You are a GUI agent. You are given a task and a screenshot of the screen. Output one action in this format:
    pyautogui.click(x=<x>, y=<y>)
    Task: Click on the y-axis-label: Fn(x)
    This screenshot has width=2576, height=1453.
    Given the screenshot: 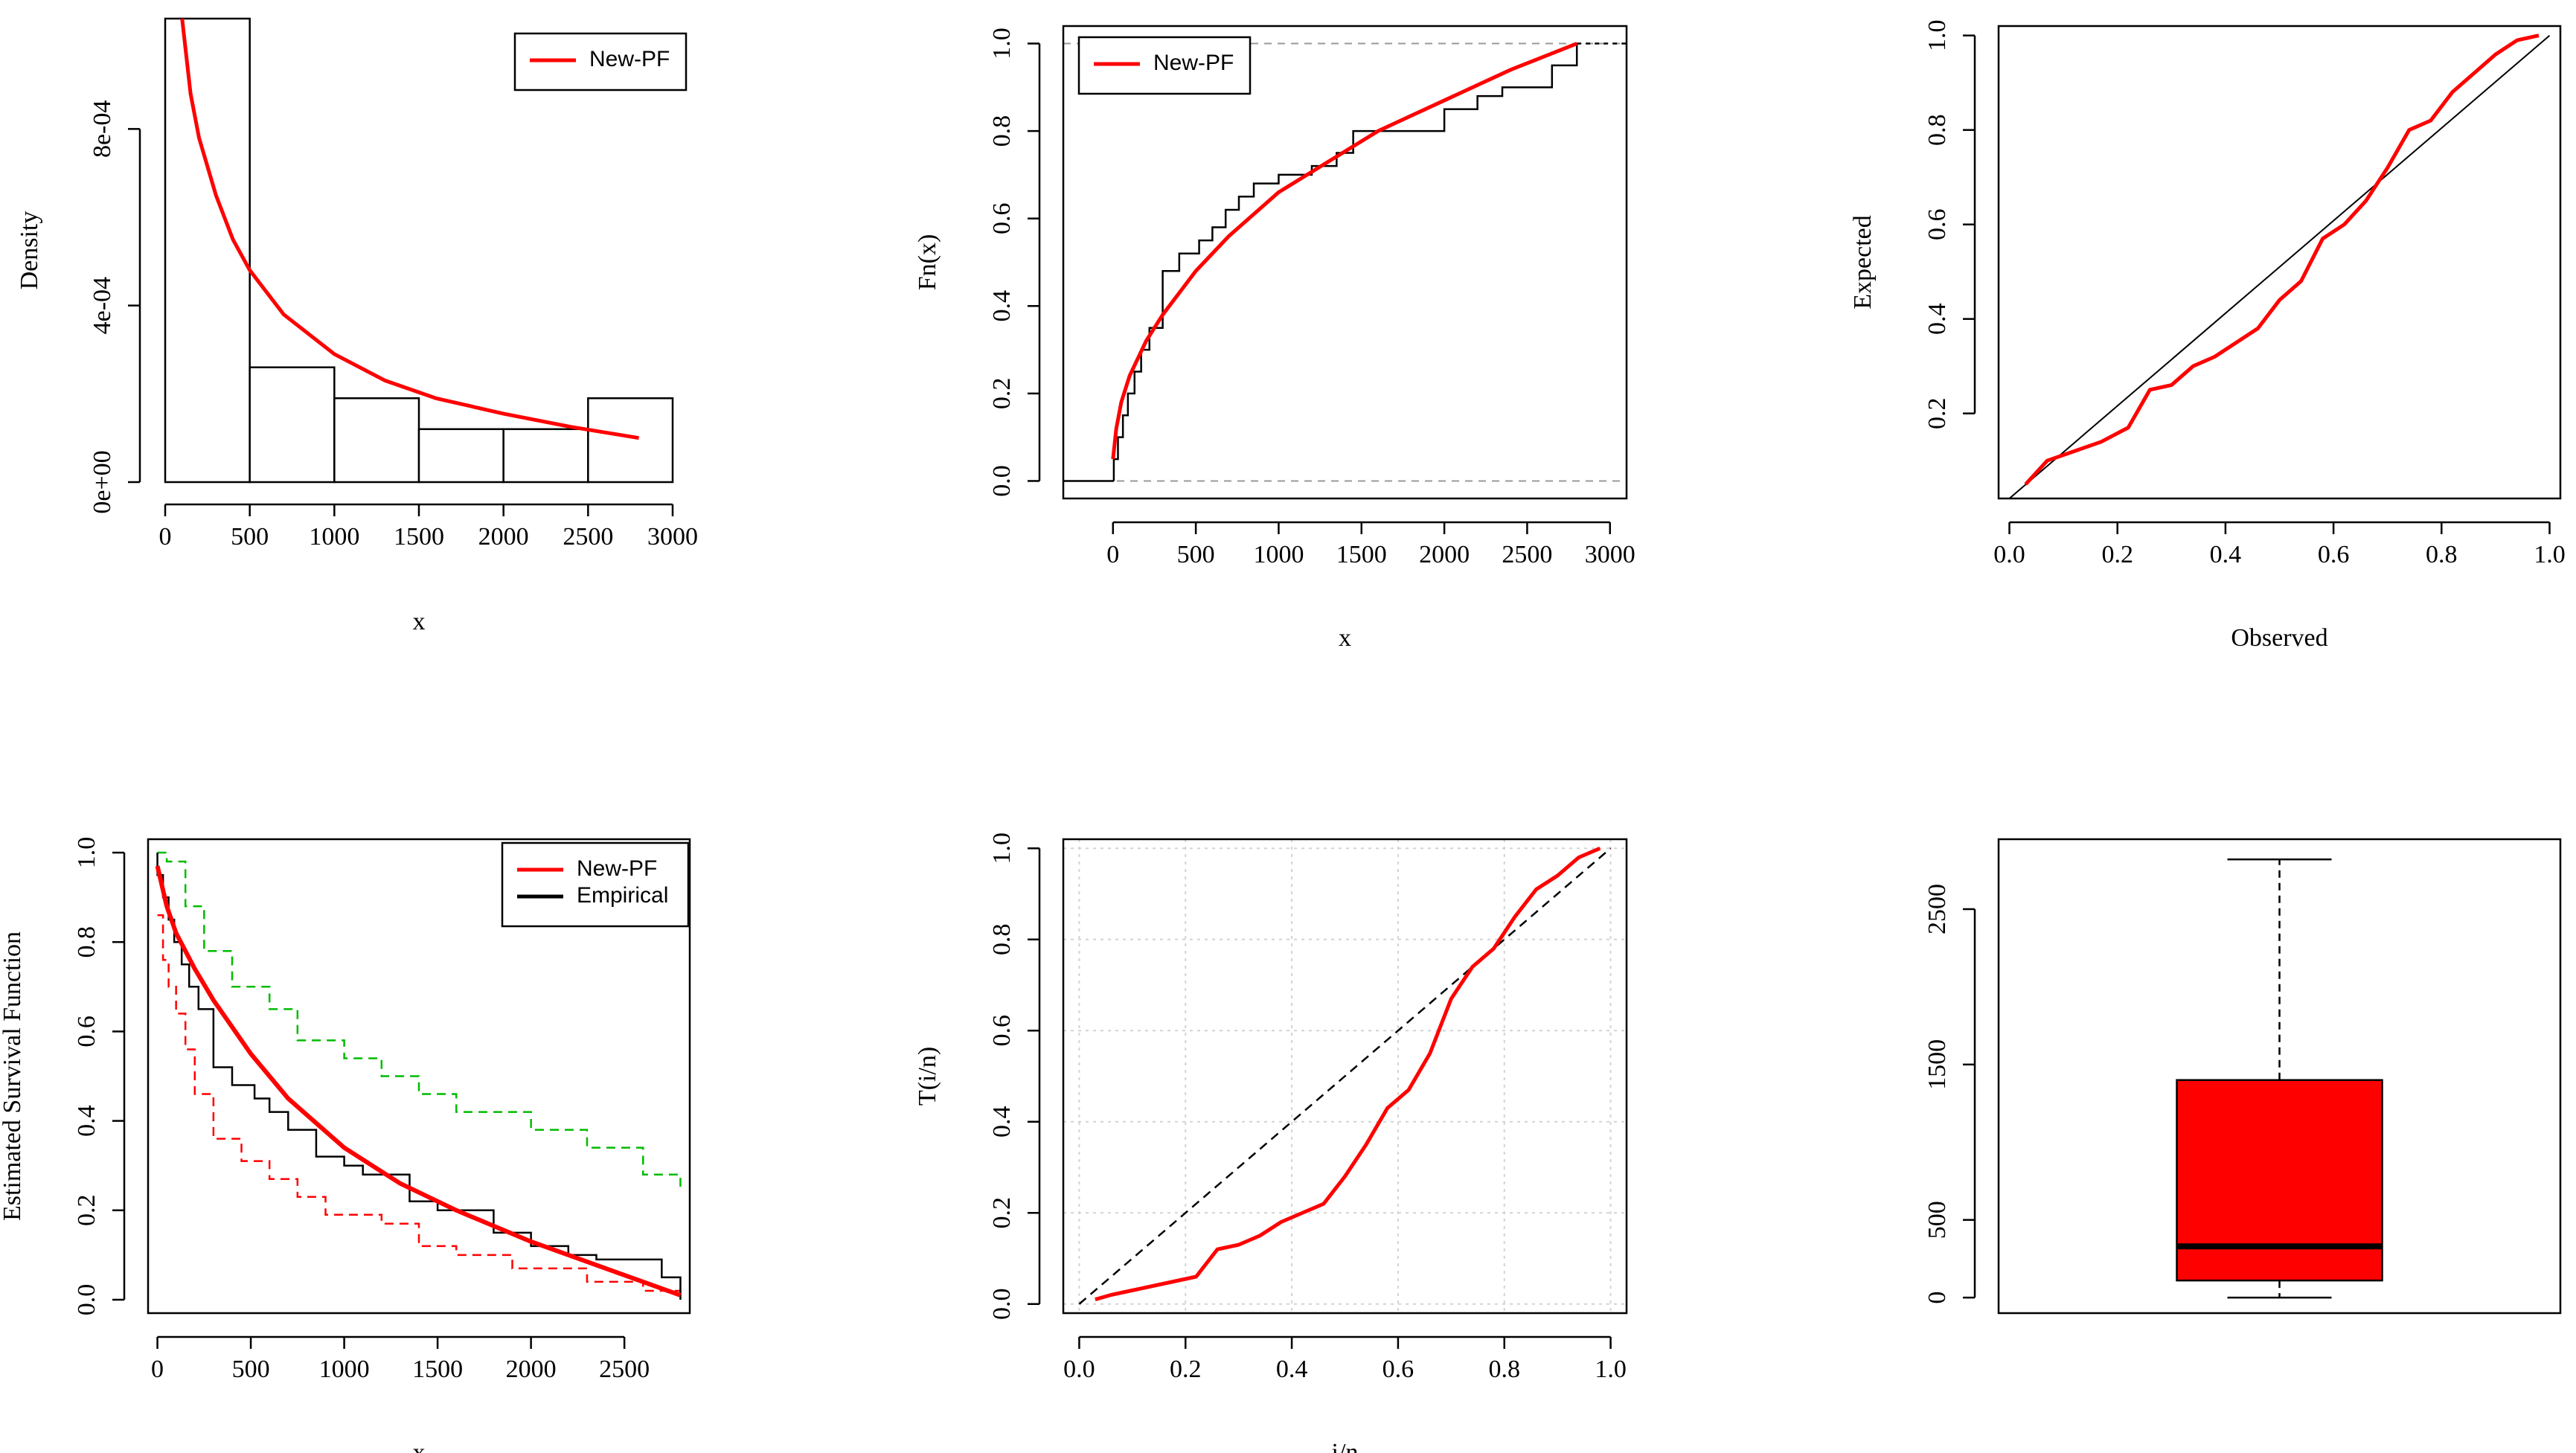 What is the action you would take?
    pyautogui.click(x=927, y=263)
    